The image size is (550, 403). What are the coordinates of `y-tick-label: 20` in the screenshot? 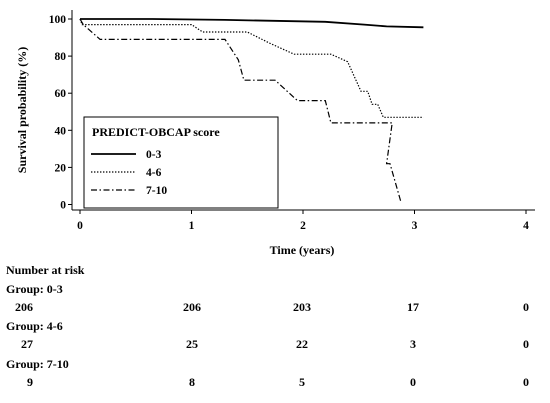 It's located at (61, 168).